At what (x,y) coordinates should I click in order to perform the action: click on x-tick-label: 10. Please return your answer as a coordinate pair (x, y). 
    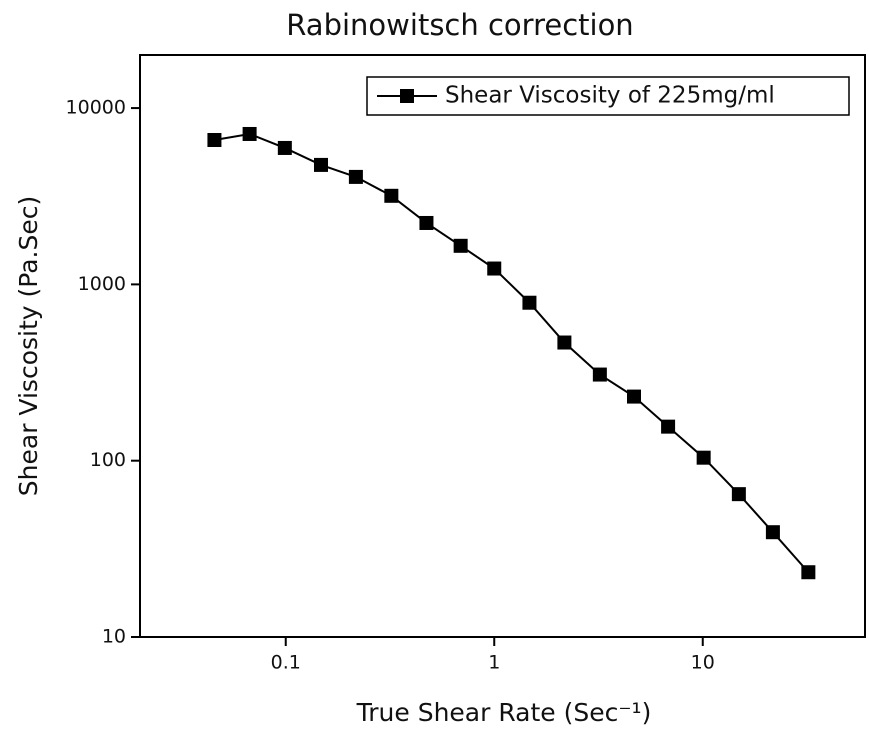
    Looking at the image, I should click on (703, 663).